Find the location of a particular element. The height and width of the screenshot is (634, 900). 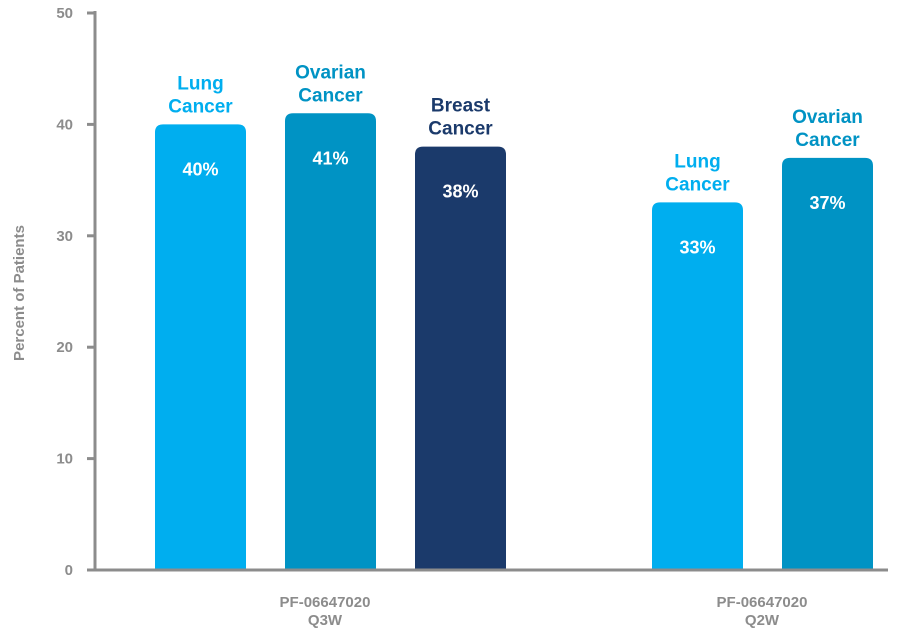

x-group-label: Q3W is located at coordinates (325, 620).